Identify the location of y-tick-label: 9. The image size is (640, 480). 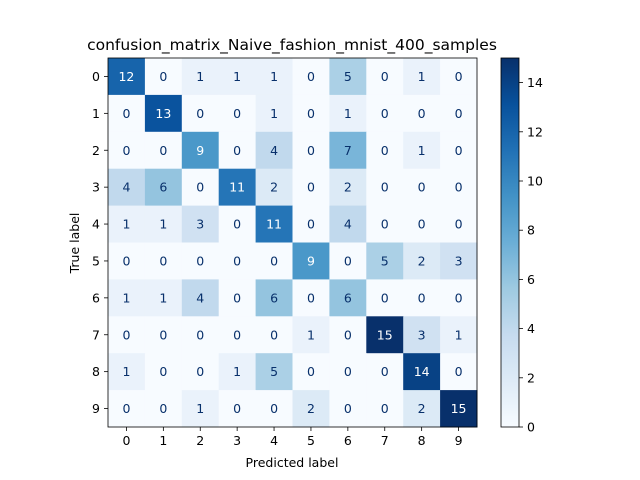
(96, 408).